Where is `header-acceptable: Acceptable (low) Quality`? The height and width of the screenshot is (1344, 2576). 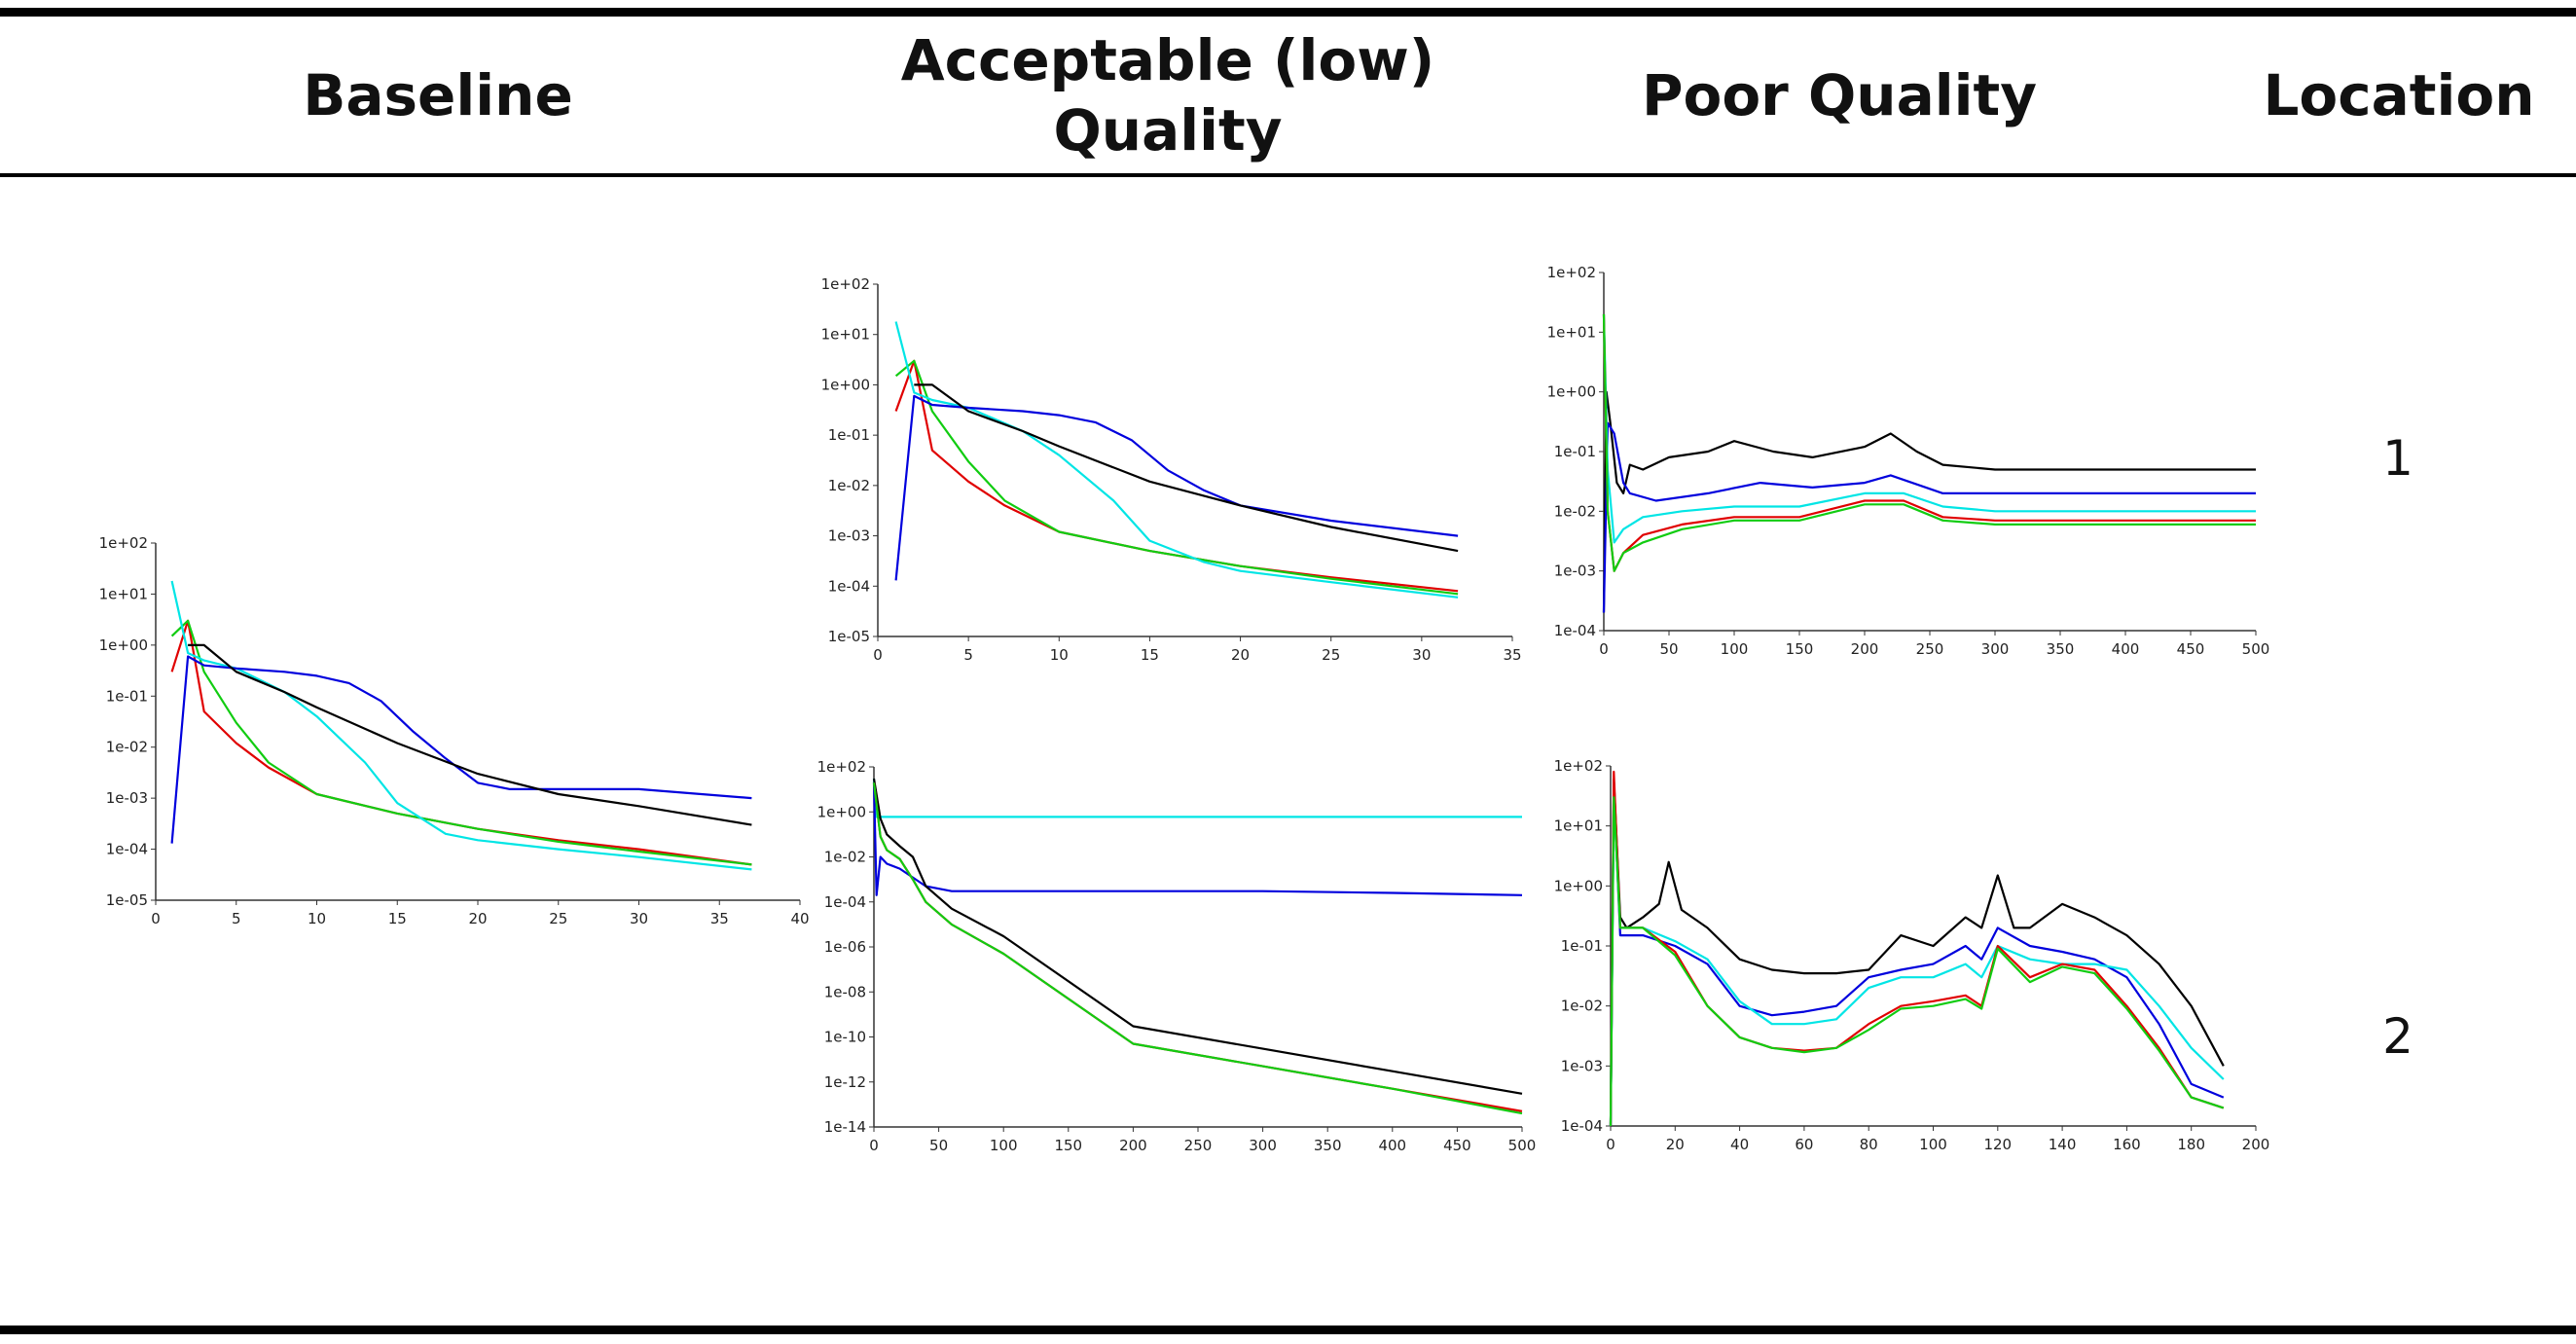
header-acceptable: Acceptable (low) Quality is located at coordinates (1168, 95).